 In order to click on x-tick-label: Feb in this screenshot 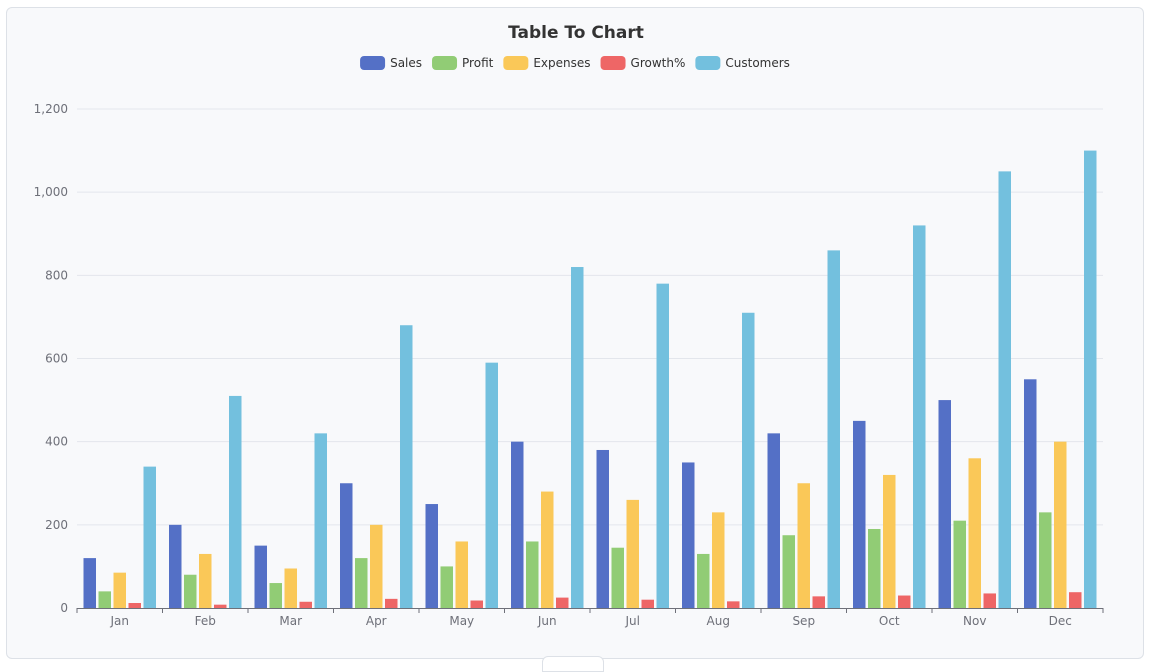, I will do `click(205, 621)`.